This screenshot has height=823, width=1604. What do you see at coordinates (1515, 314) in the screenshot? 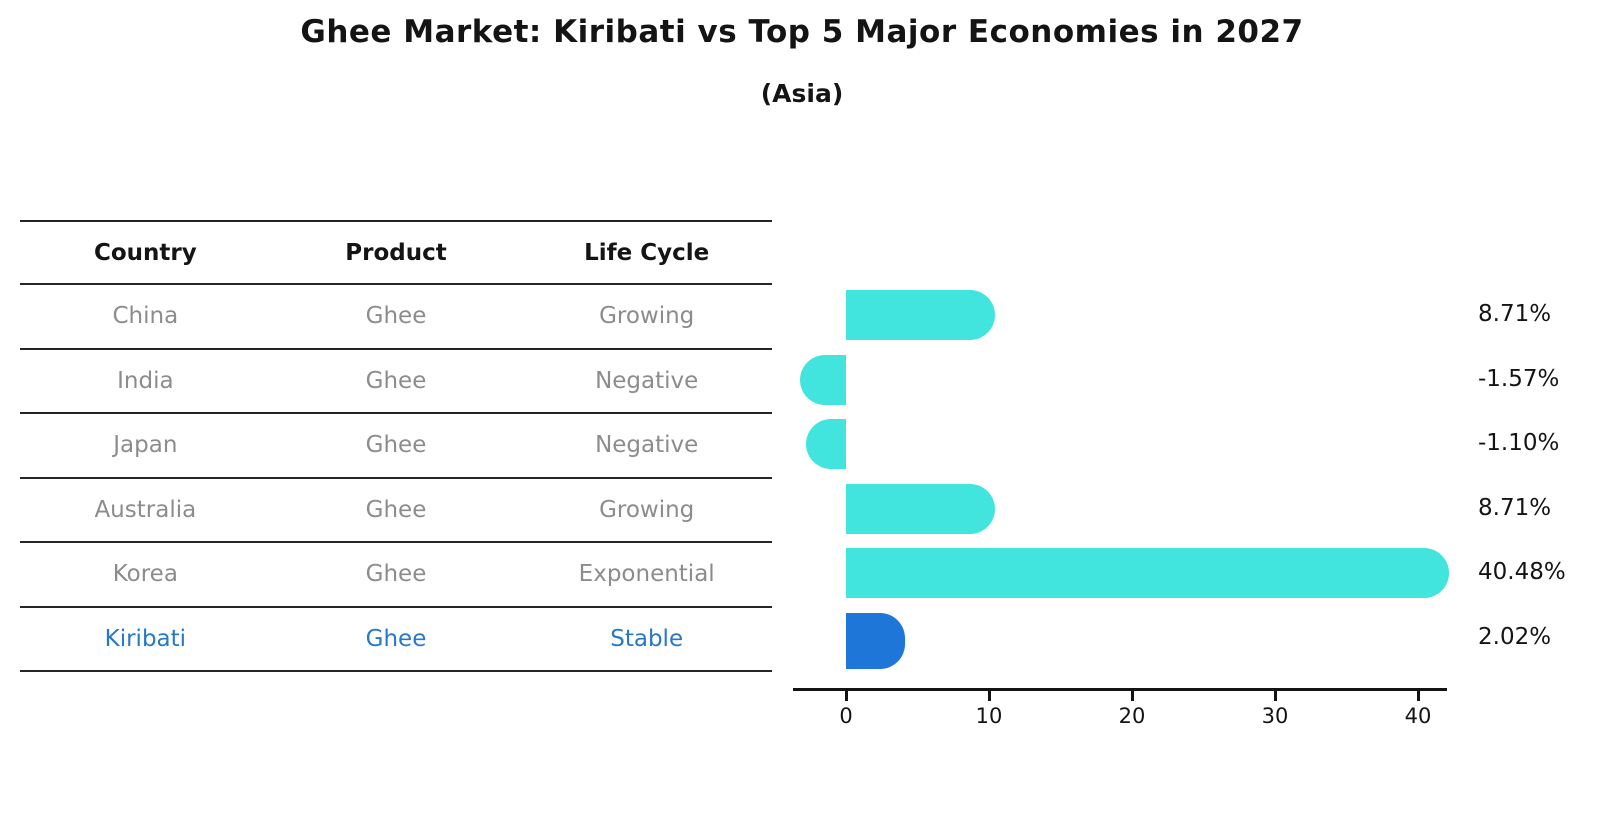
I see `value-label-china: 8.71%` at bounding box center [1515, 314].